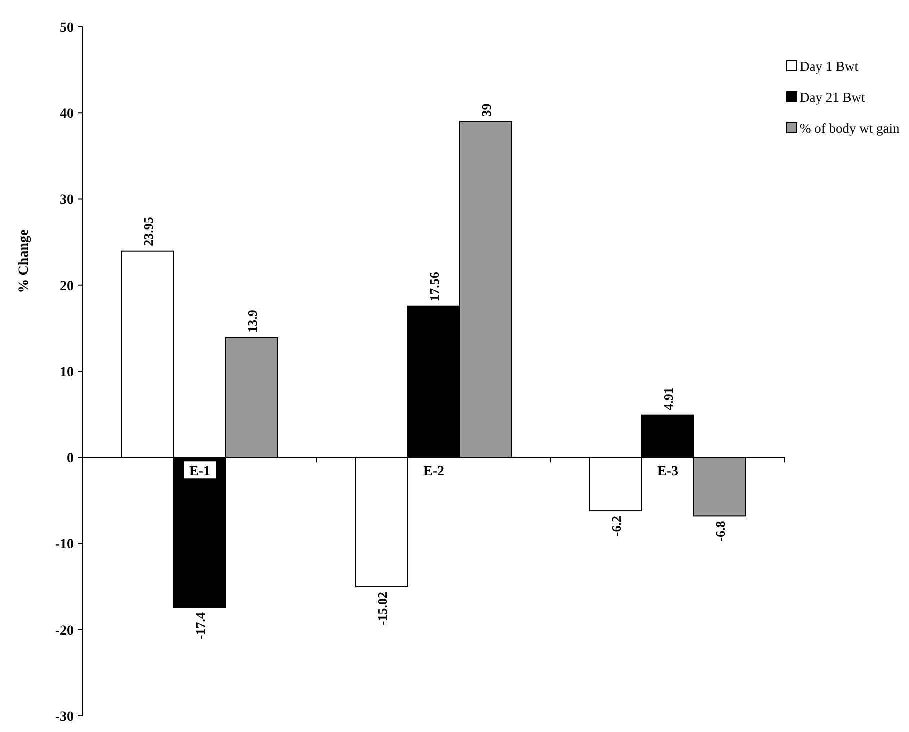 The width and height of the screenshot is (909, 732). Describe the element at coordinates (833, 97) in the screenshot. I see `legend-label: Day 21 Bwt` at that location.